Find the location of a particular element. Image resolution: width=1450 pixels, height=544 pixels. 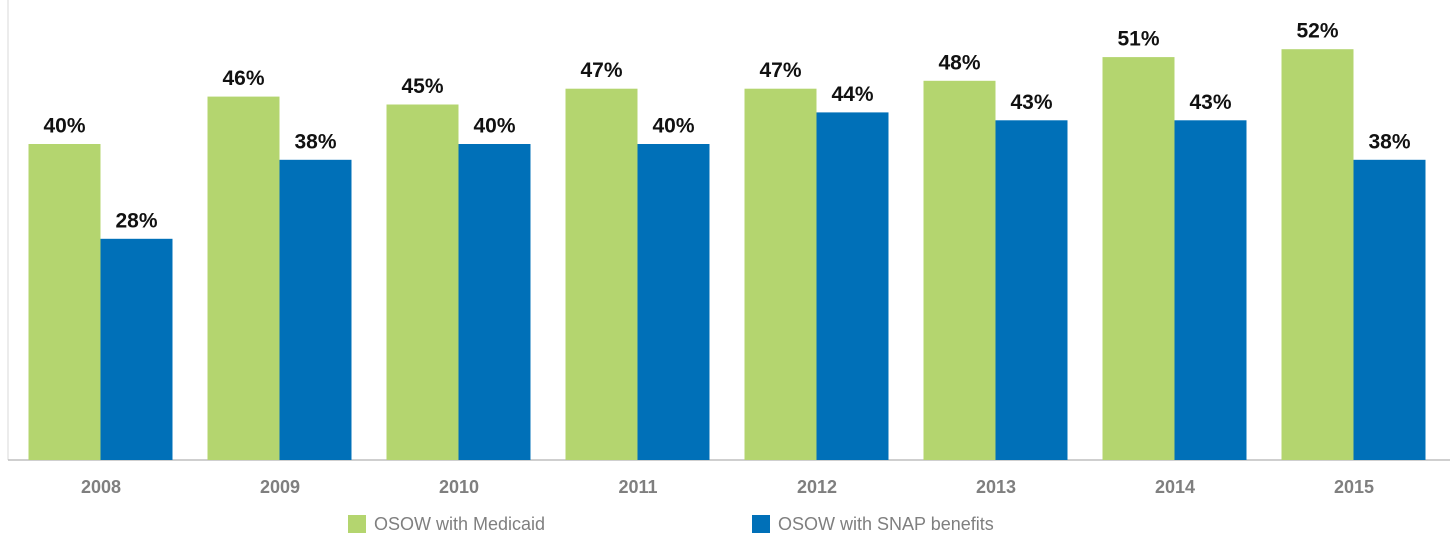

x-tick-label: 2009 is located at coordinates (280, 487).